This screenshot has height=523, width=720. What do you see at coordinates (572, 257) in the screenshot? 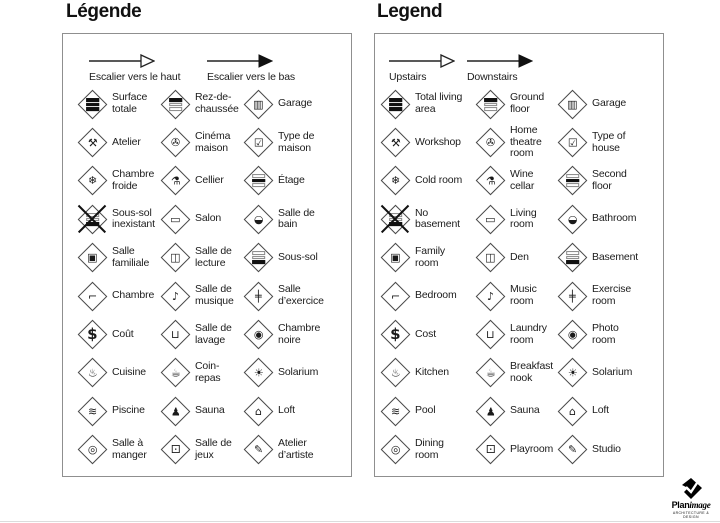
I see `basement-icon` at bounding box center [572, 257].